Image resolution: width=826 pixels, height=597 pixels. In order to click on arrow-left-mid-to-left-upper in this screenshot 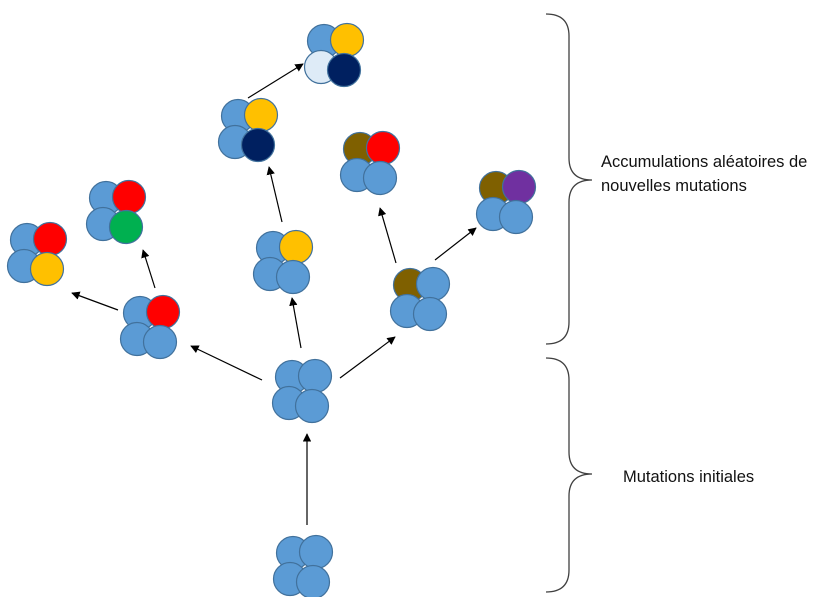, I will do `click(148, 269)`.